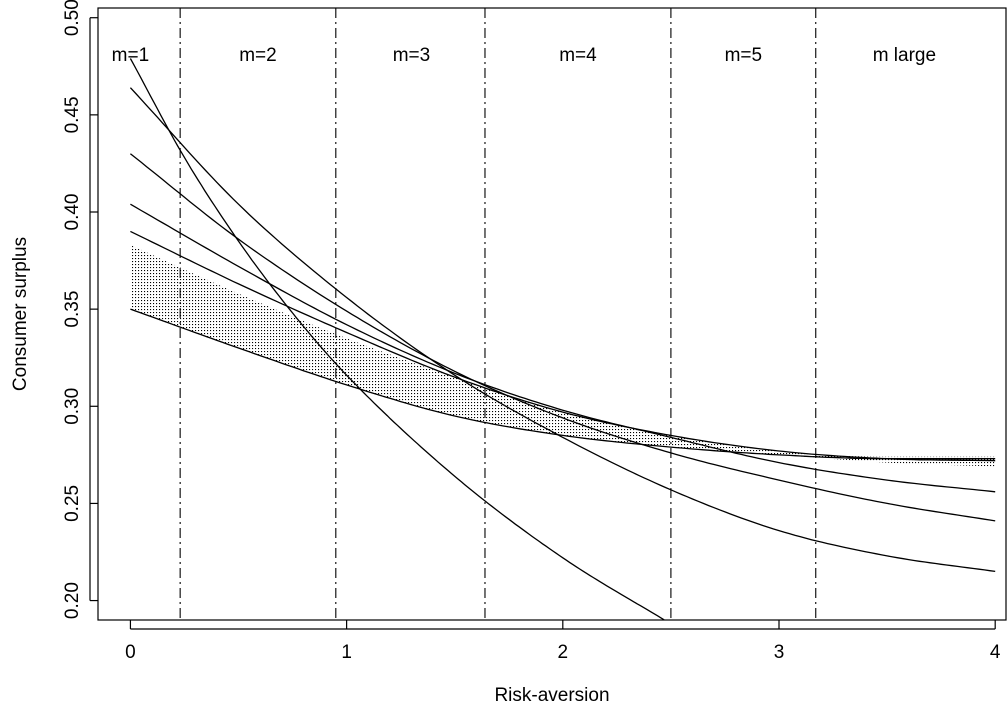  What do you see at coordinates (744, 55) in the screenshot?
I see `region-label: m=5` at bounding box center [744, 55].